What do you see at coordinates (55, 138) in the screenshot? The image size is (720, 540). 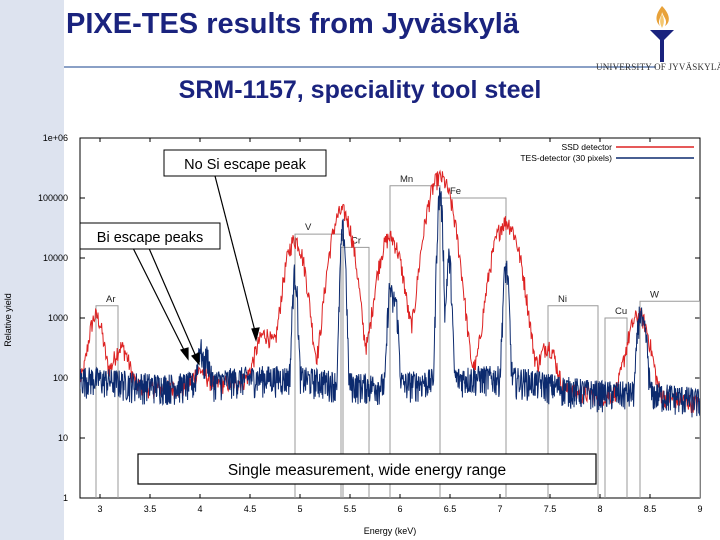 I see `y-tick-label-6: 1e+06` at bounding box center [55, 138].